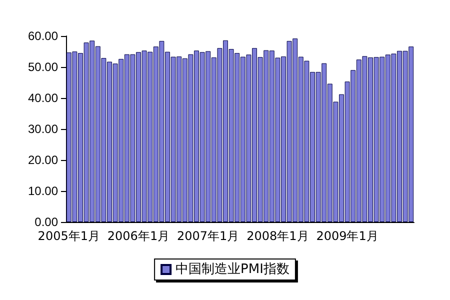 This screenshot has height=300, width=450. What do you see at coordinates (43, 160) in the screenshot?
I see `y-tick-label: 20.00` at bounding box center [43, 160].